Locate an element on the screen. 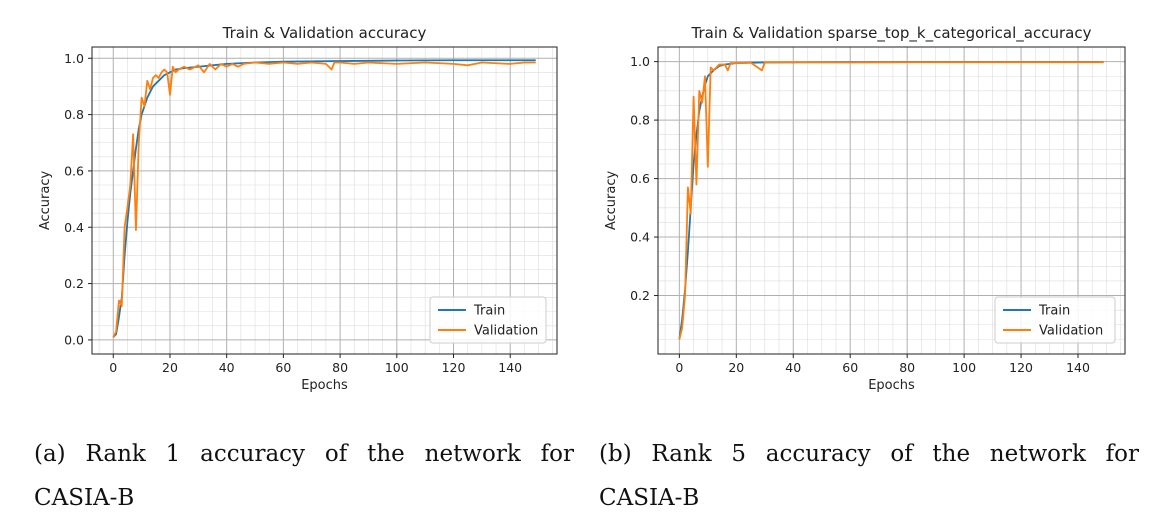 Image resolution: width=1154 pixels, height=520 pixels. chart-title: Train & Validation accuracy is located at coordinates (324, 33).